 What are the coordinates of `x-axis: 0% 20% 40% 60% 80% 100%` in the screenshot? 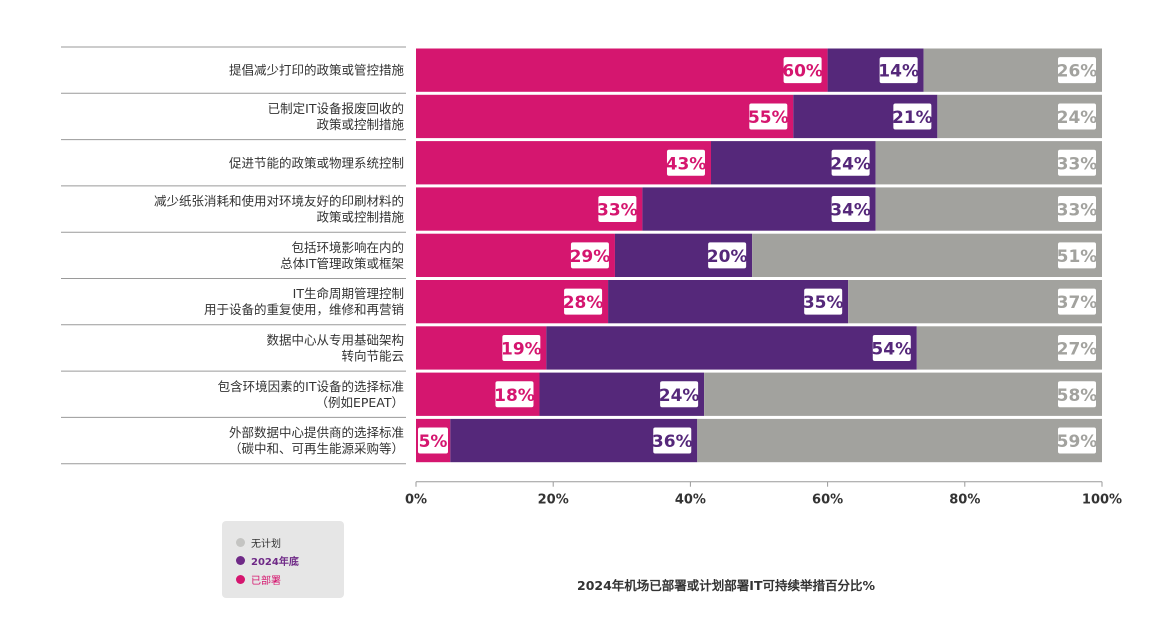 It's located at (763, 494).